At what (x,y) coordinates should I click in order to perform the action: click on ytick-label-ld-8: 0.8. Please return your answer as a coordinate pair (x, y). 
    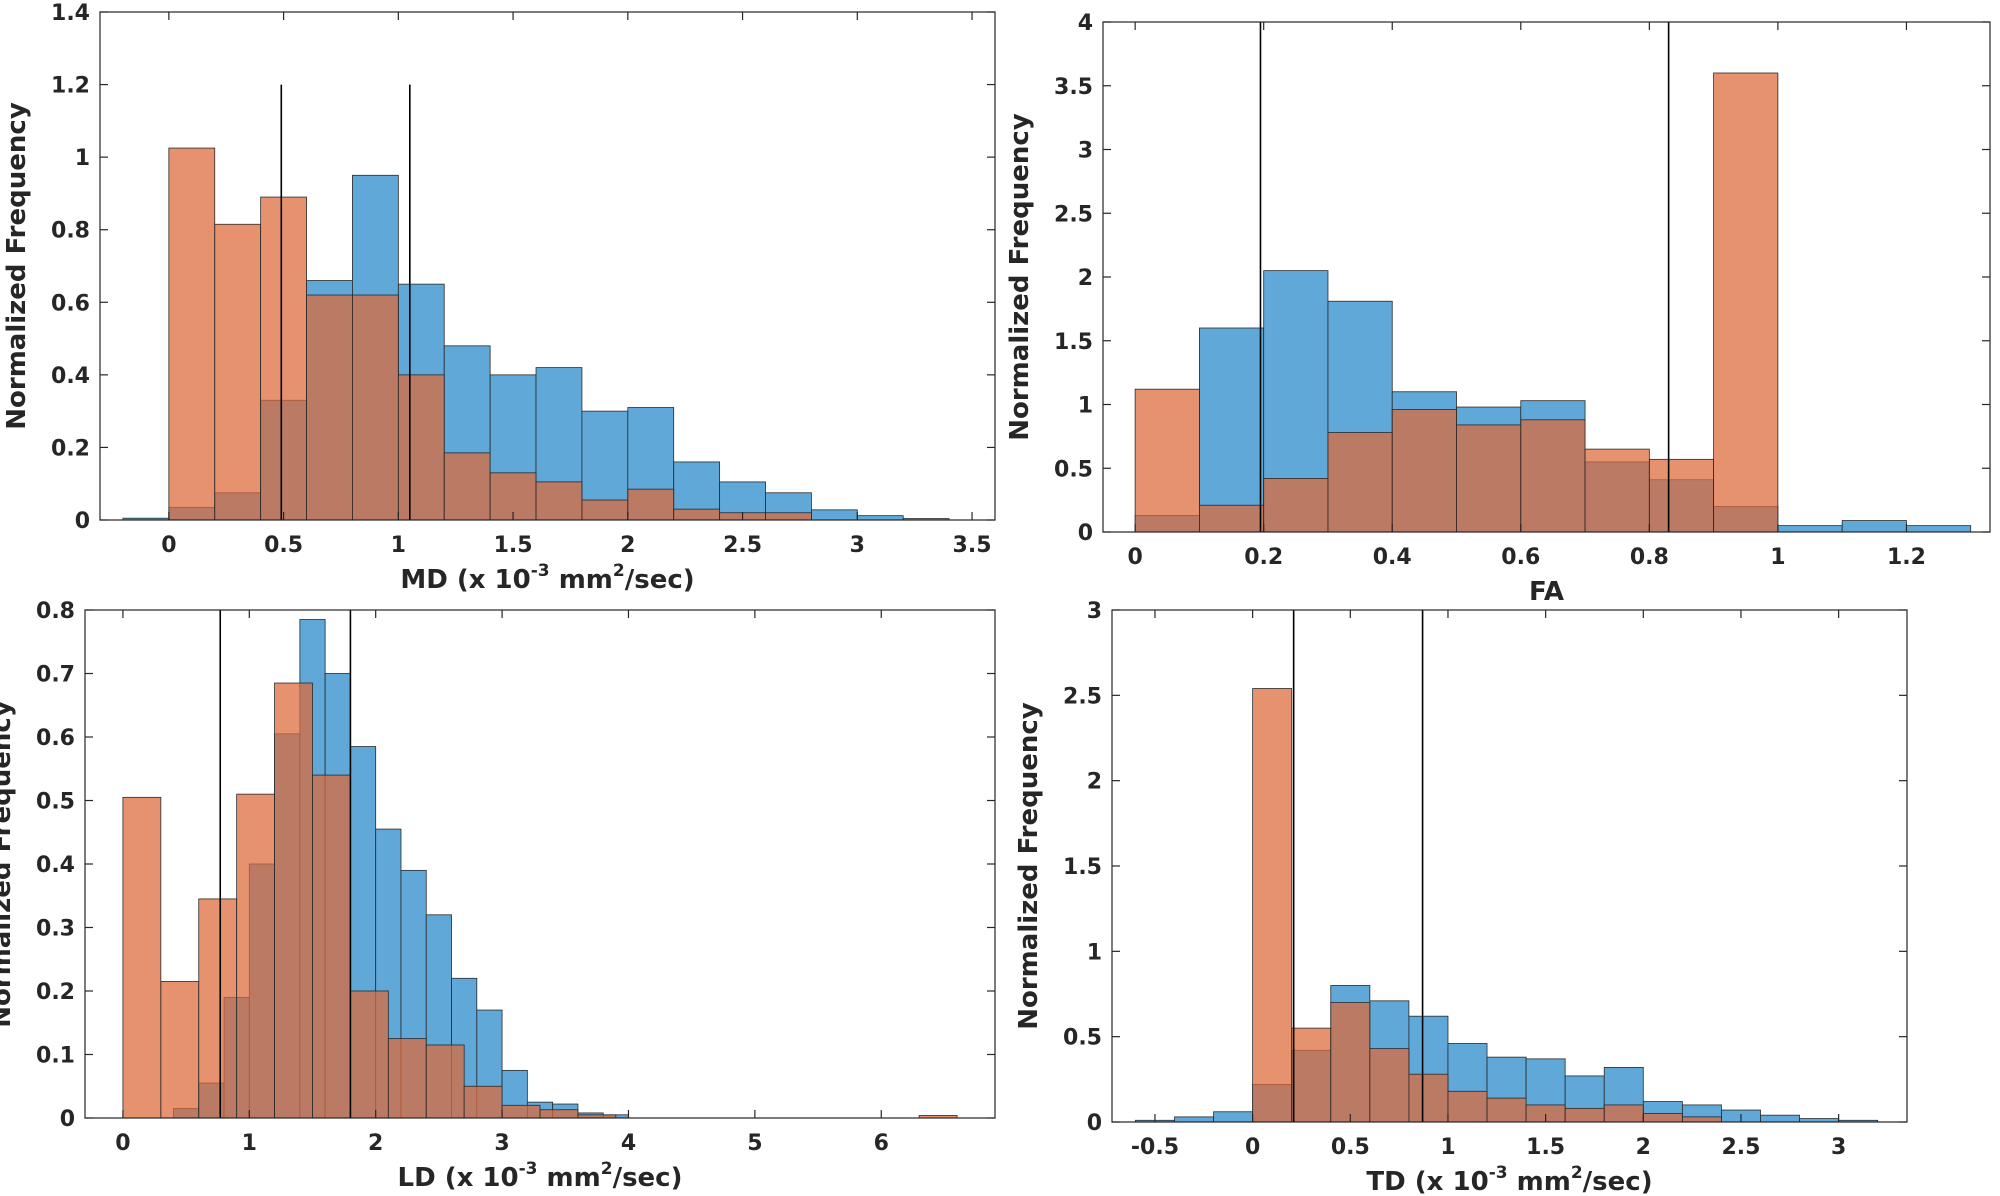
    Looking at the image, I should click on (55, 611).